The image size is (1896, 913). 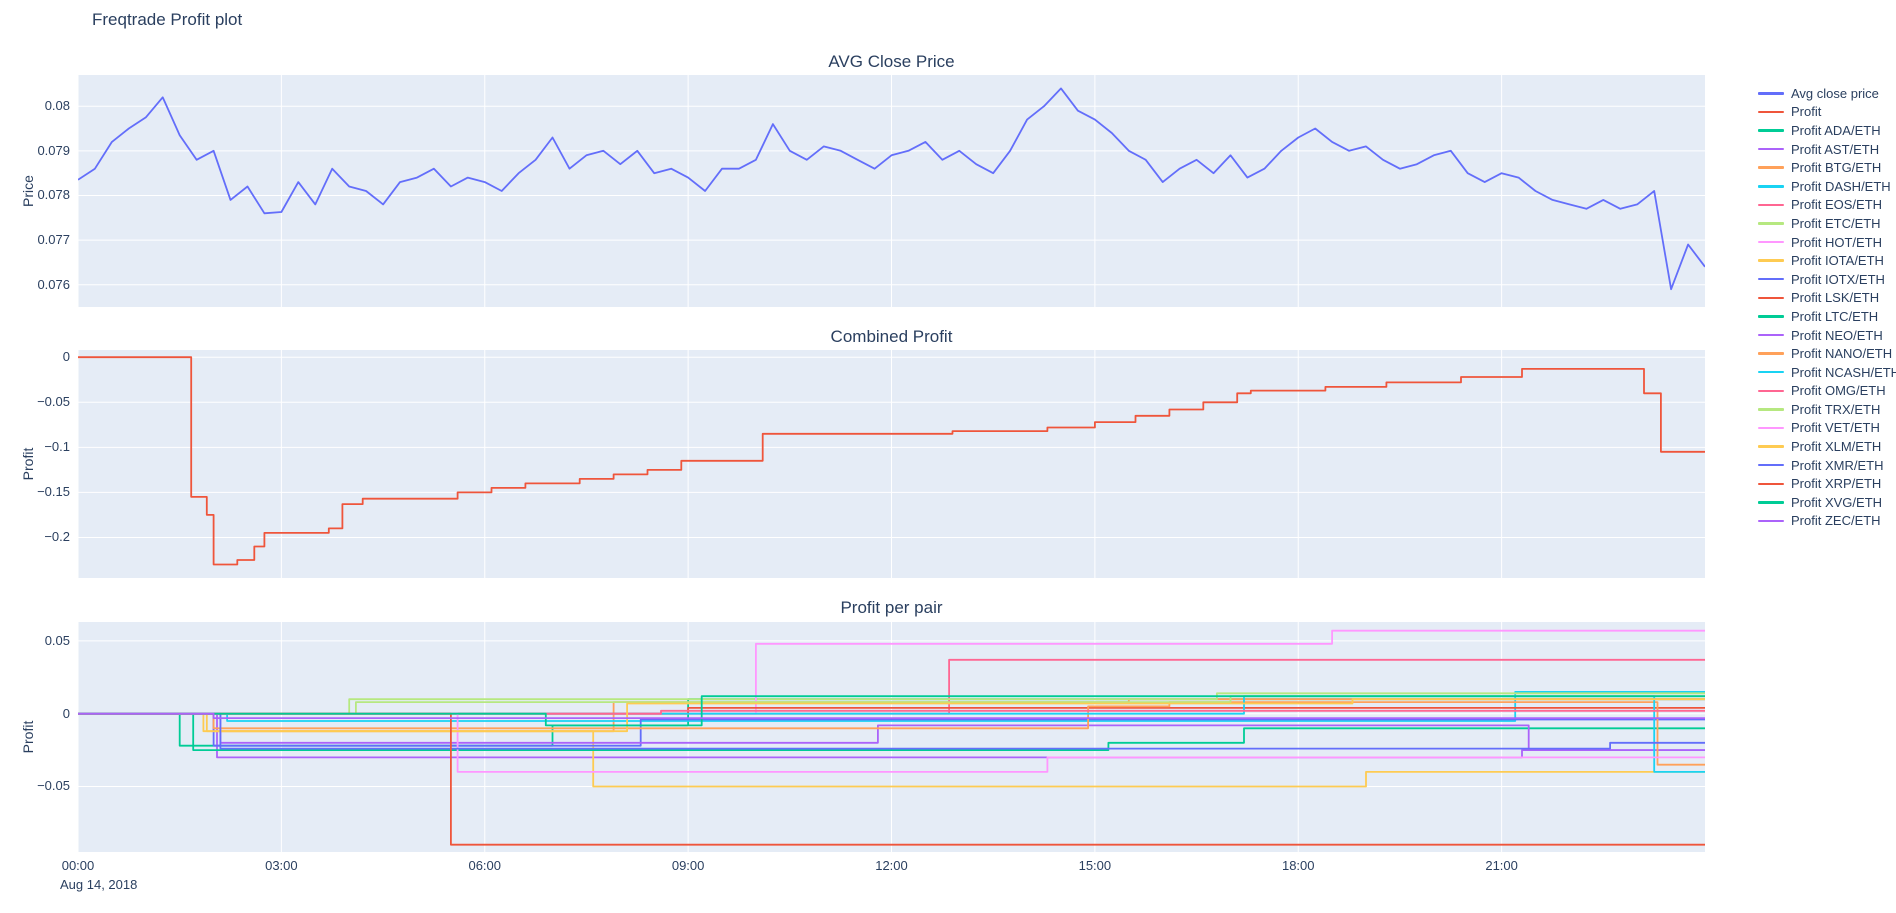 What do you see at coordinates (1835, 149) in the screenshot?
I see `legend-label: Profit AST/ETH` at bounding box center [1835, 149].